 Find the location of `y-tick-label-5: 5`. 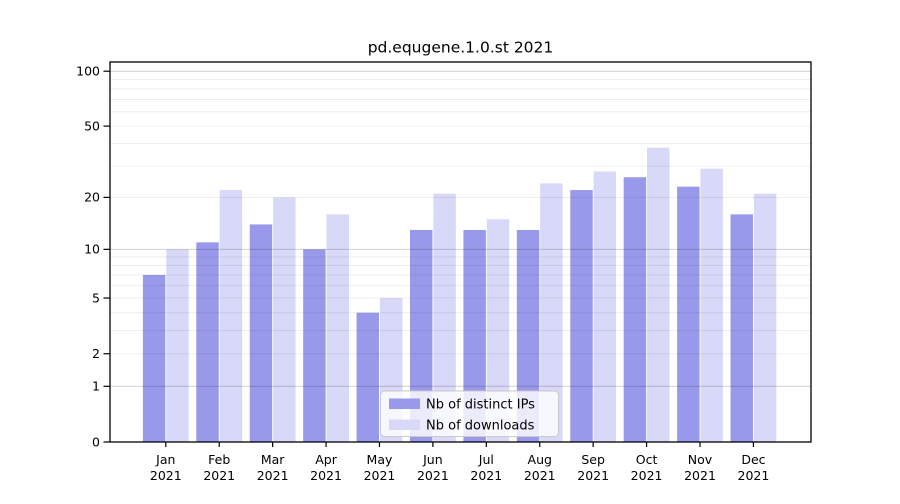

y-tick-label-5: 5 is located at coordinates (96, 297).